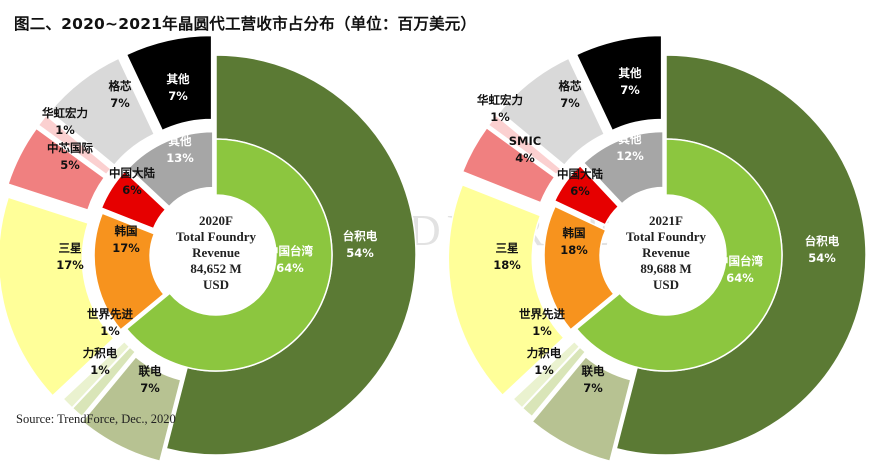  What do you see at coordinates (360, 236) in the screenshot?
I see `outer-label-0-0: 台积电` at bounding box center [360, 236].